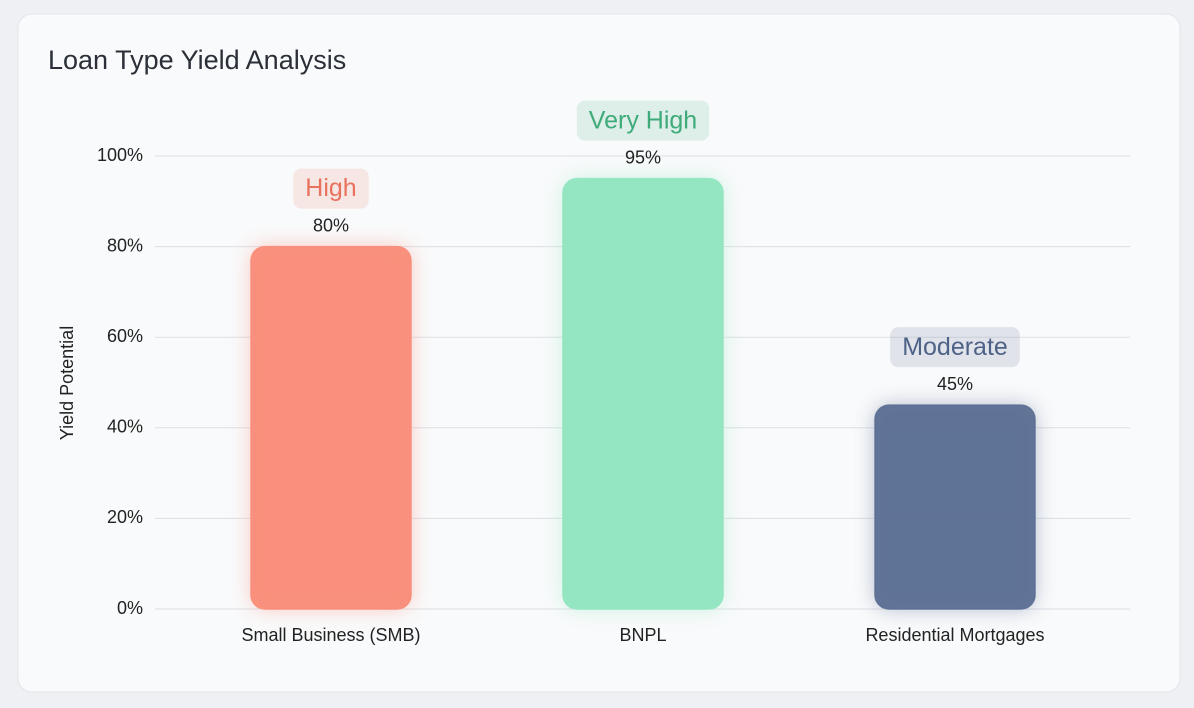  I want to click on value-label: 45%, so click(955, 384).